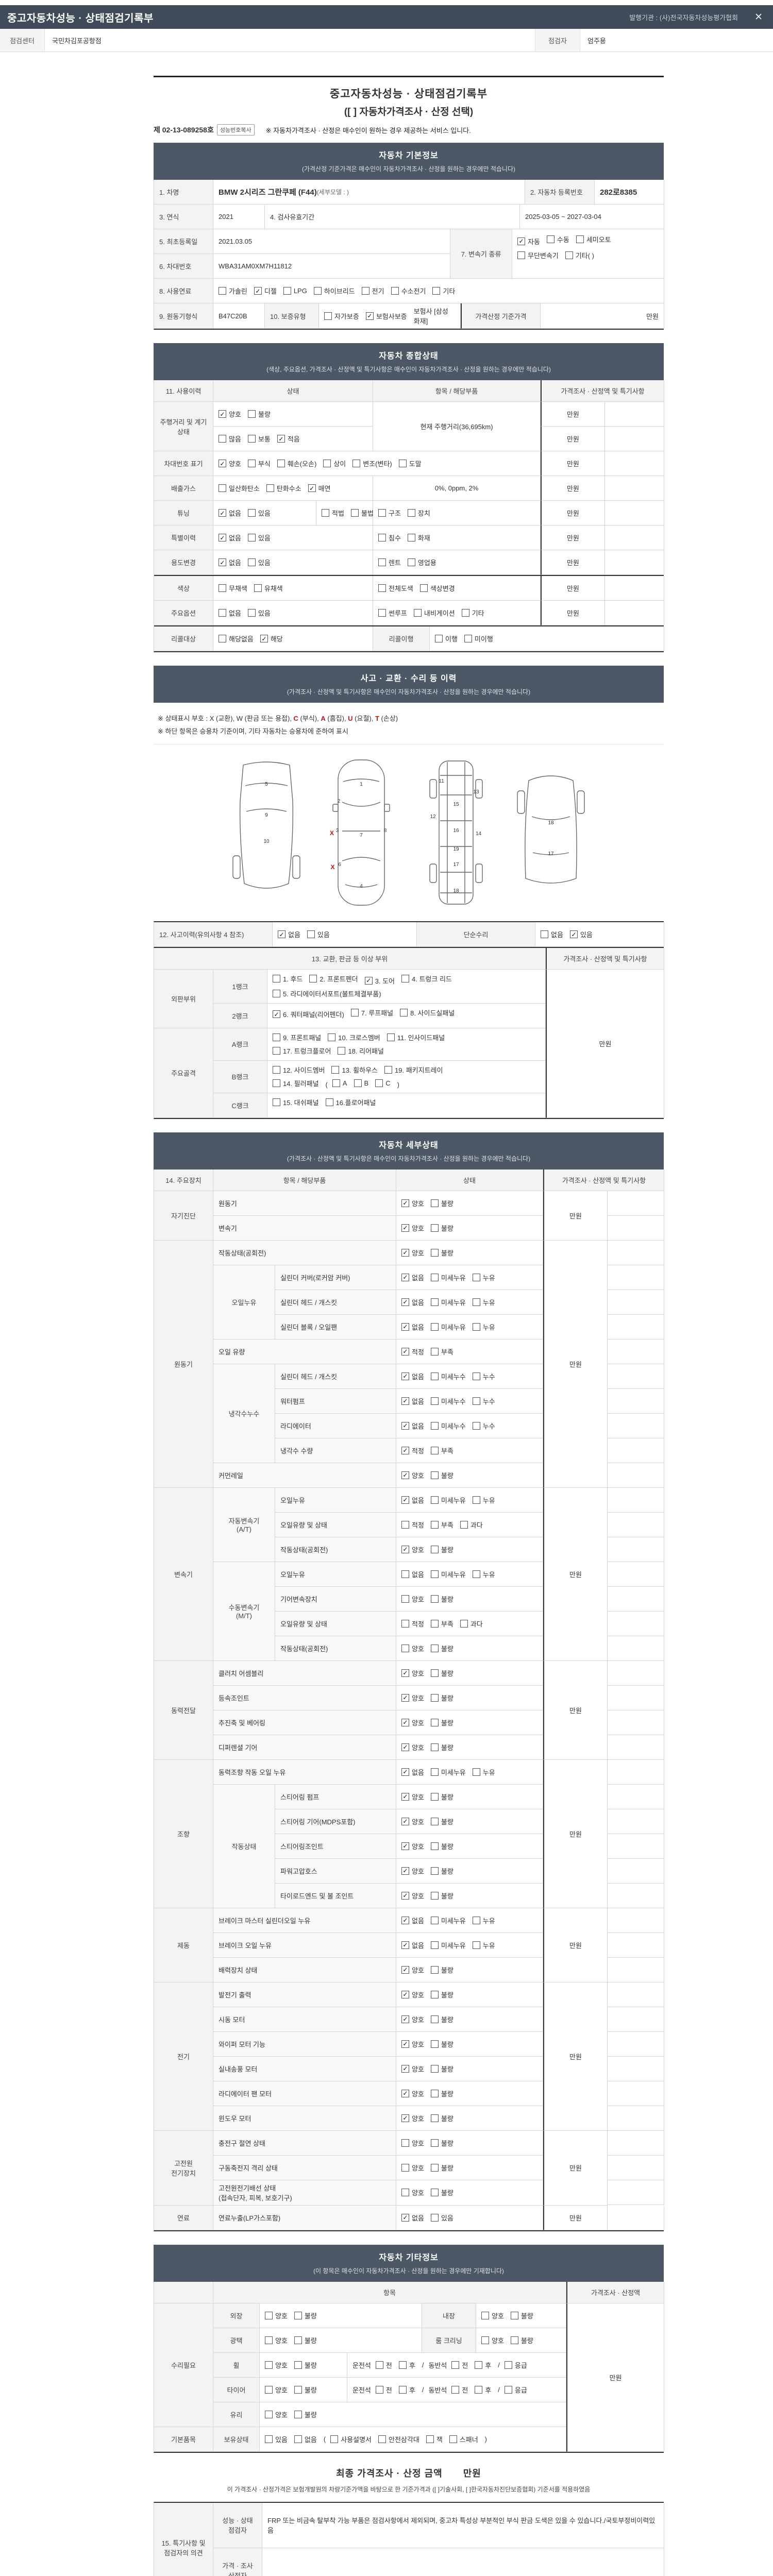 The width and height of the screenshot is (773, 2576). I want to click on checkbox-option: 과다, so click(471, 1624).